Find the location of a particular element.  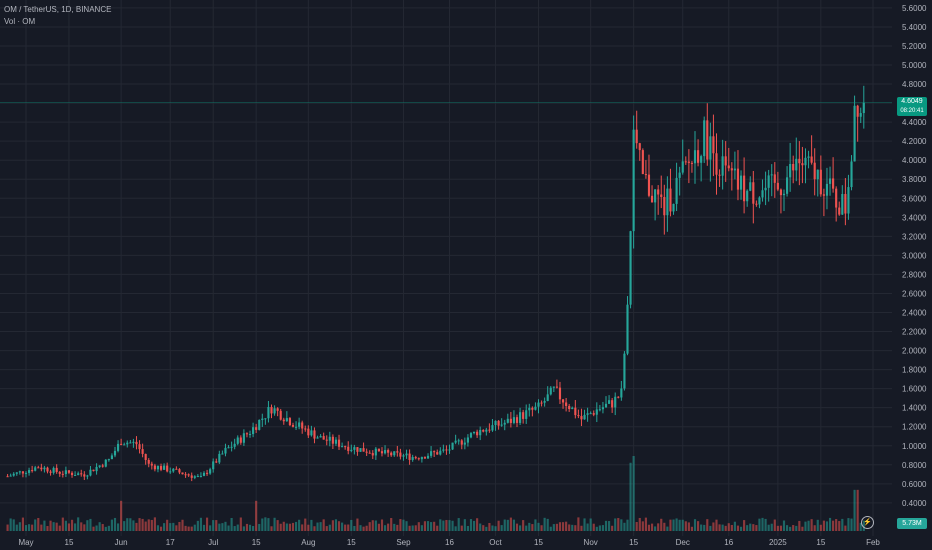

volume-indicator-title: Vol · OM is located at coordinates (20, 21).